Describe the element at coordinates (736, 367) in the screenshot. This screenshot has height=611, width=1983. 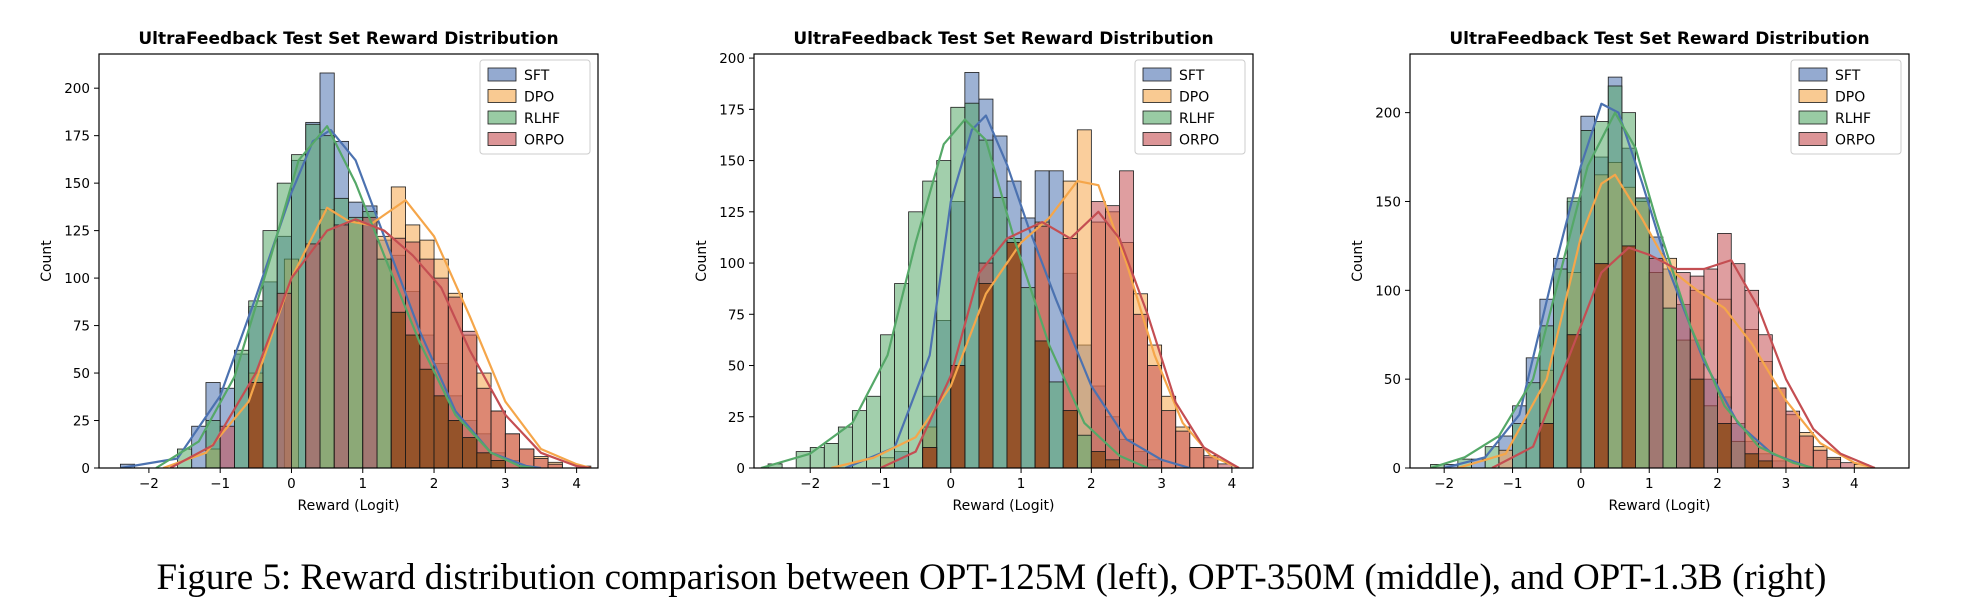
I see `y-tick-label: 50` at that location.